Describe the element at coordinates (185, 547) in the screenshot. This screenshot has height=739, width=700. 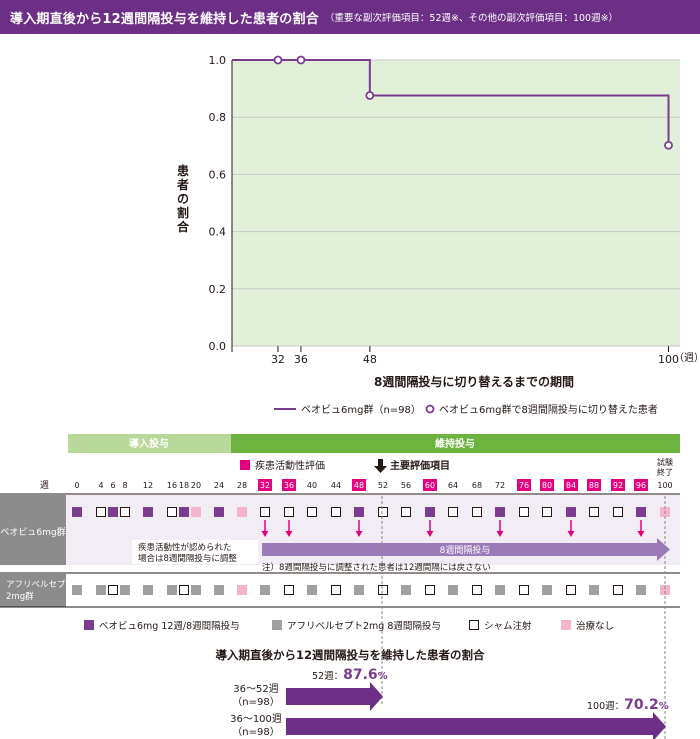
I see `note-line-1: 疾患活動性が認められた` at that location.